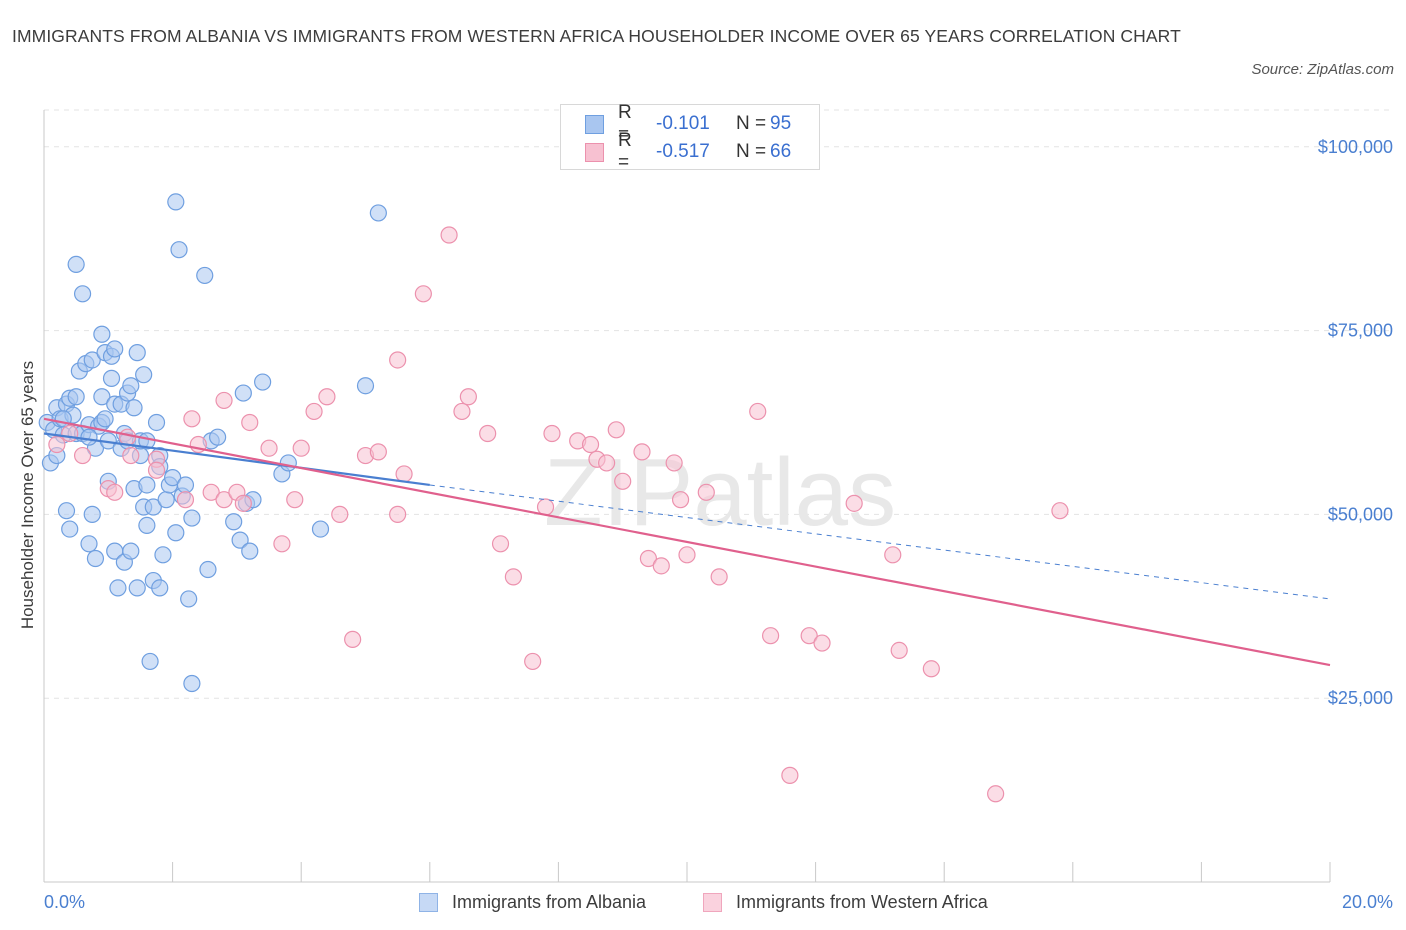  Describe the element at coordinates (1322, 69) in the screenshot. I see `source-label: Source: ZipAtlas.com` at that location.